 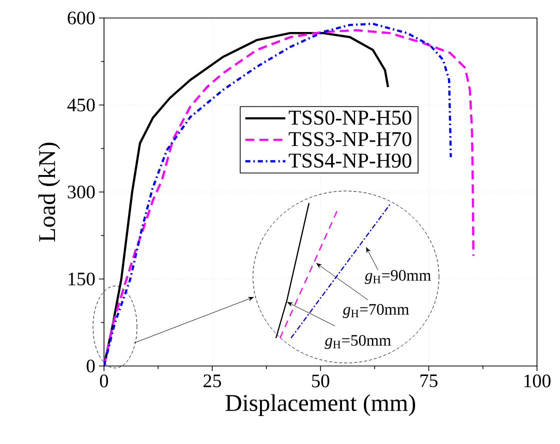 What do you see at coordinates (321, 405) in the screenshot?
I see `x-axis-title: Displacement (mm)` at bounding box center [321, 405].